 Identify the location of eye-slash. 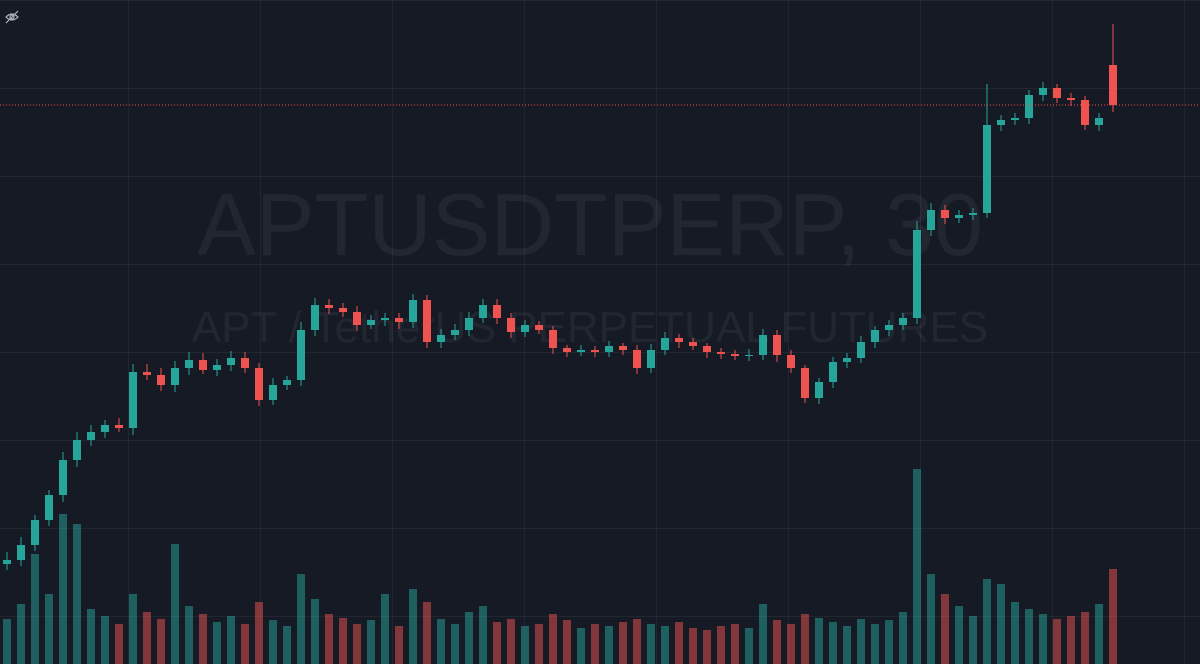
(12, 17).